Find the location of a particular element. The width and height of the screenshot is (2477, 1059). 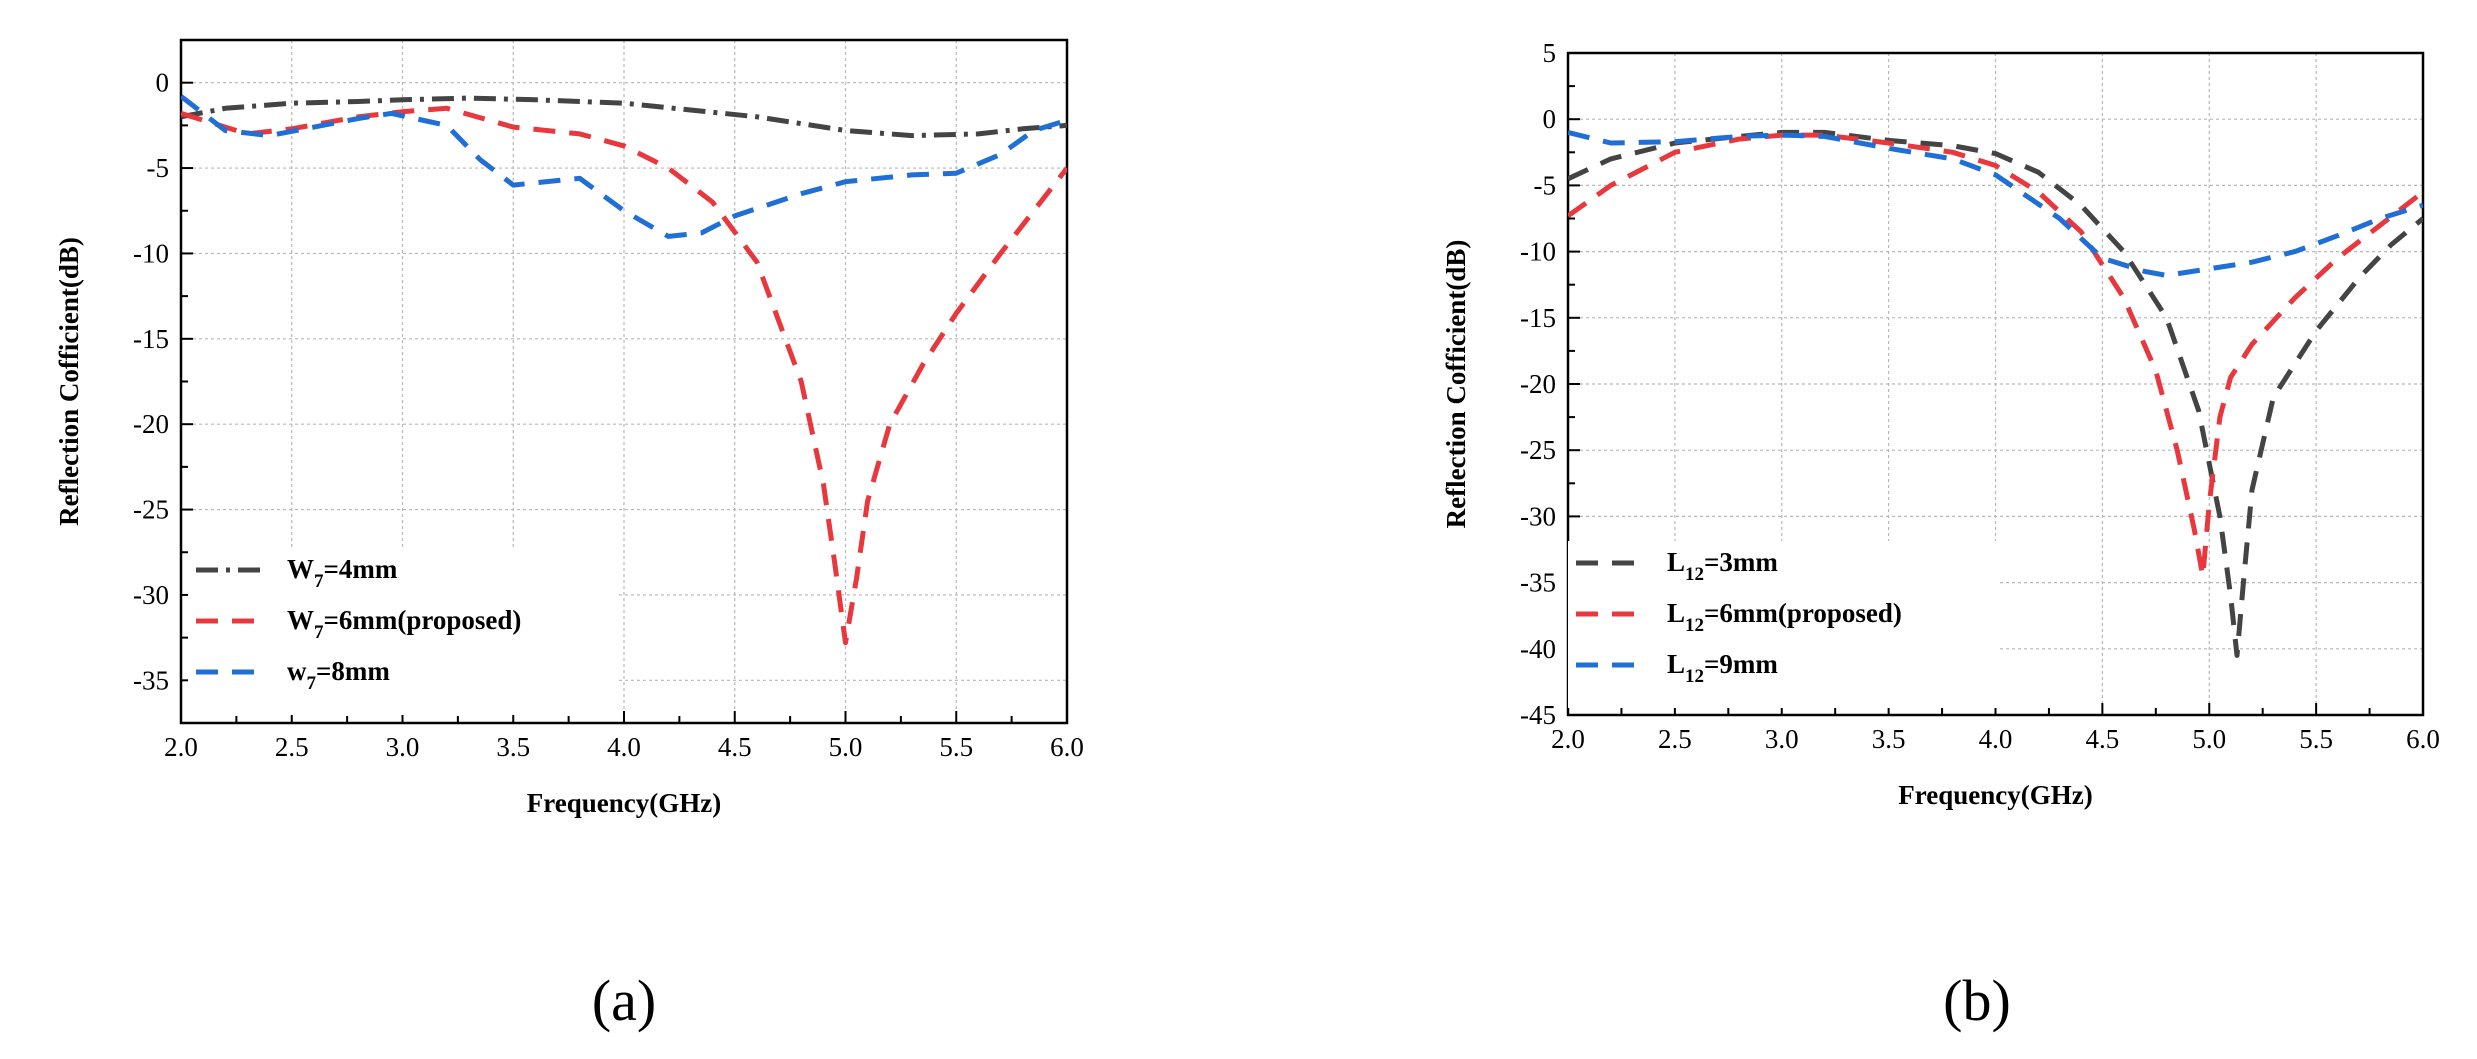

legend-label-rest: =3mm is located at coordinates (1741, 562).